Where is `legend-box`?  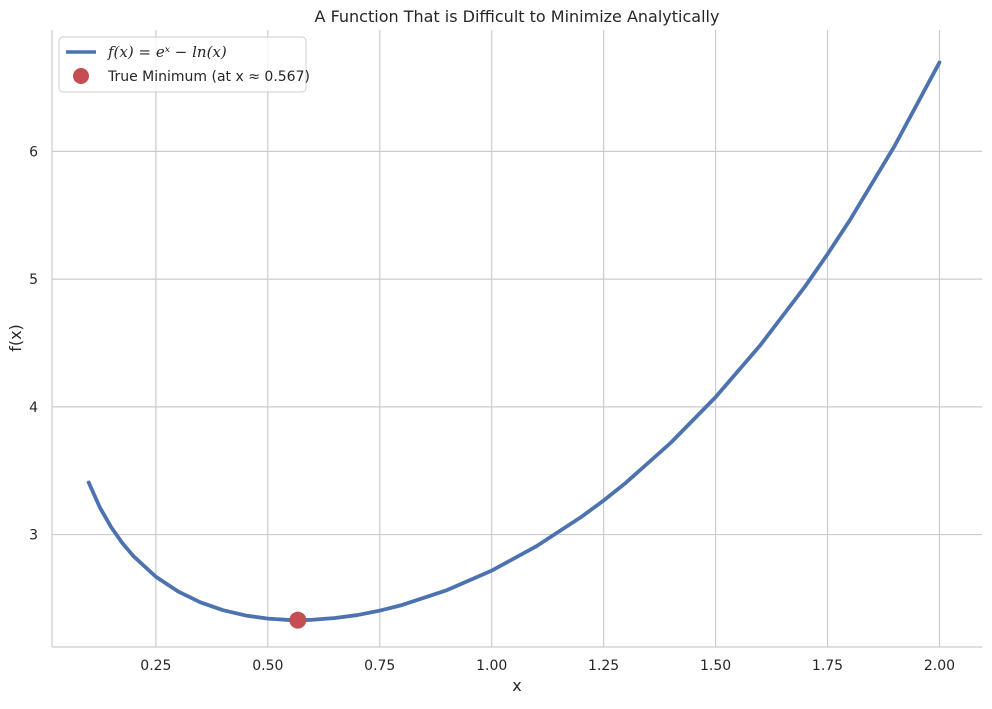
legend-box is located at coordinates (182, 64).